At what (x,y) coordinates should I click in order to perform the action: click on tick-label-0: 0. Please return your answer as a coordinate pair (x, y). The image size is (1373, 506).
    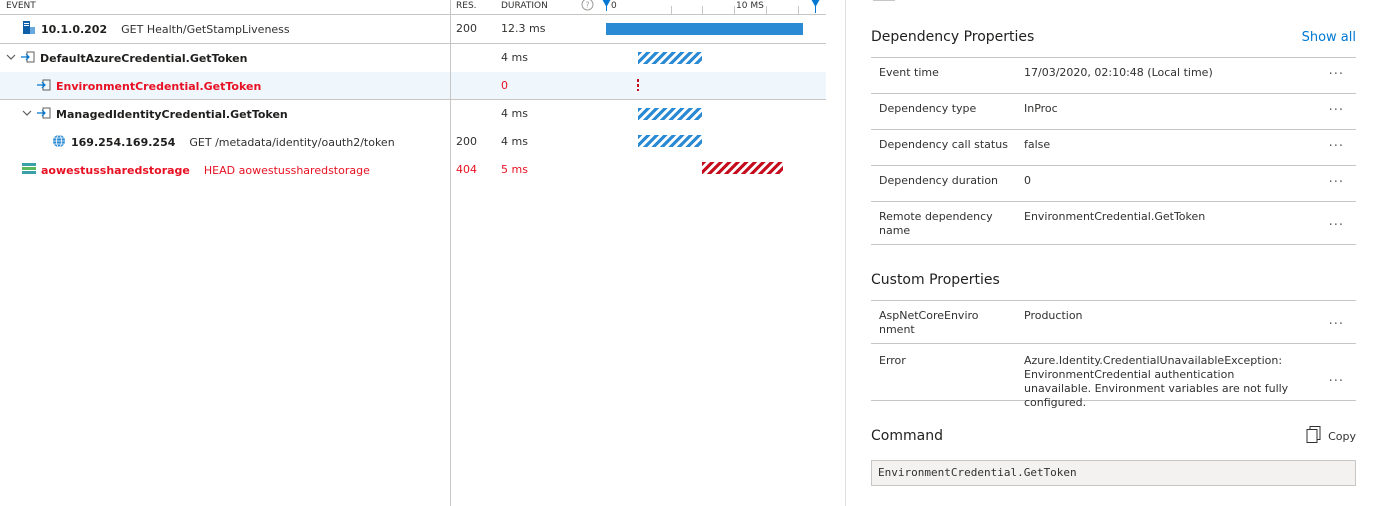
    Looking at the image, I should click on (614, 6).